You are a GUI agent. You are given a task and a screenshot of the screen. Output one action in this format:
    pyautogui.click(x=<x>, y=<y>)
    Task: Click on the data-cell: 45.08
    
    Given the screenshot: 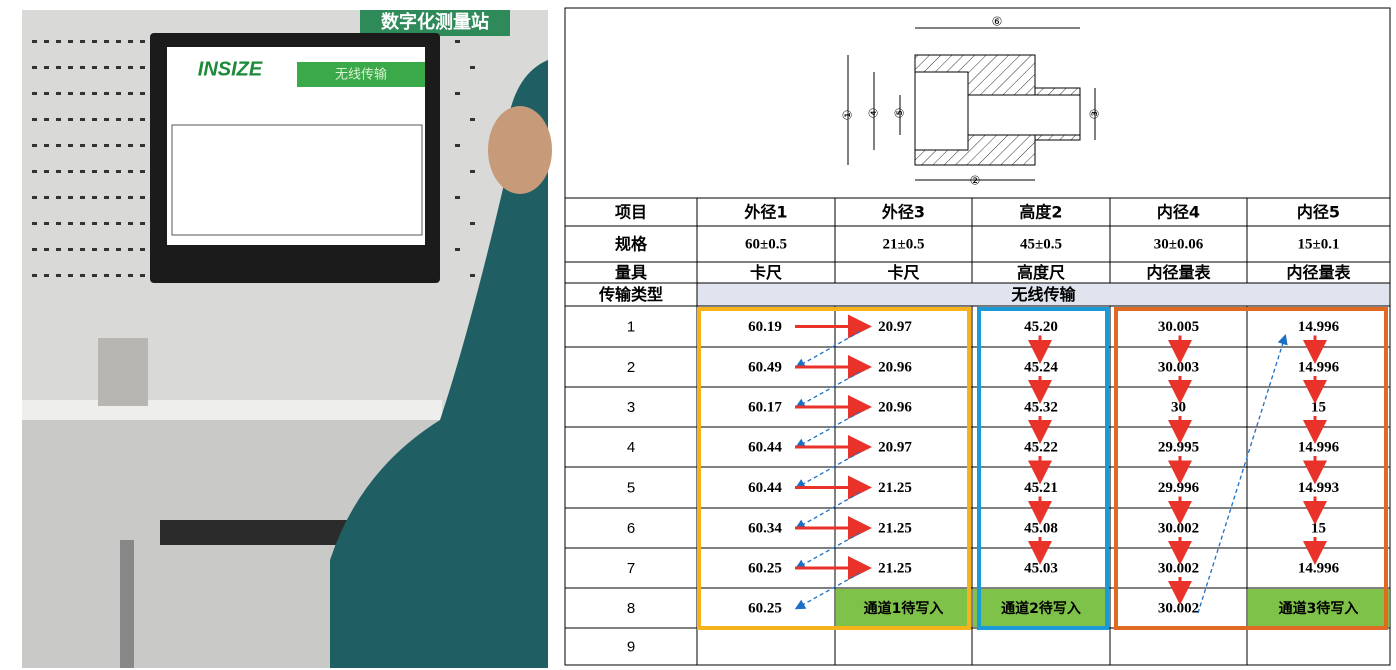 What is the action you would take?
    pyautogui.click(x=1041, y=528)
    